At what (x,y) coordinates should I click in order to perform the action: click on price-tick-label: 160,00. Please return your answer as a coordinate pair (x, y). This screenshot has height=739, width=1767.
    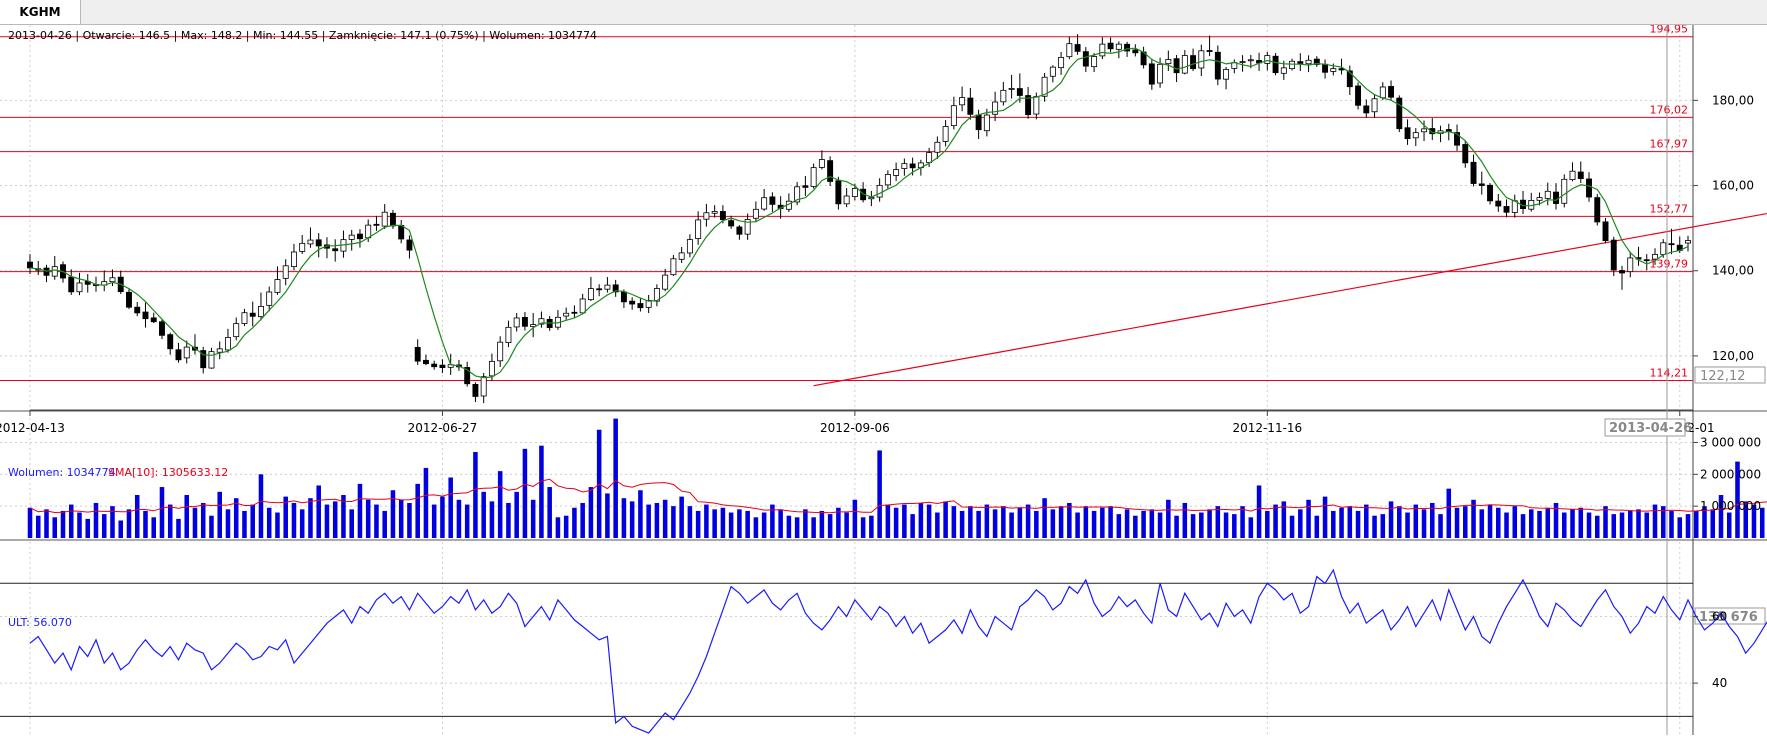
    Looking at the image, I should click on (1733, 186).